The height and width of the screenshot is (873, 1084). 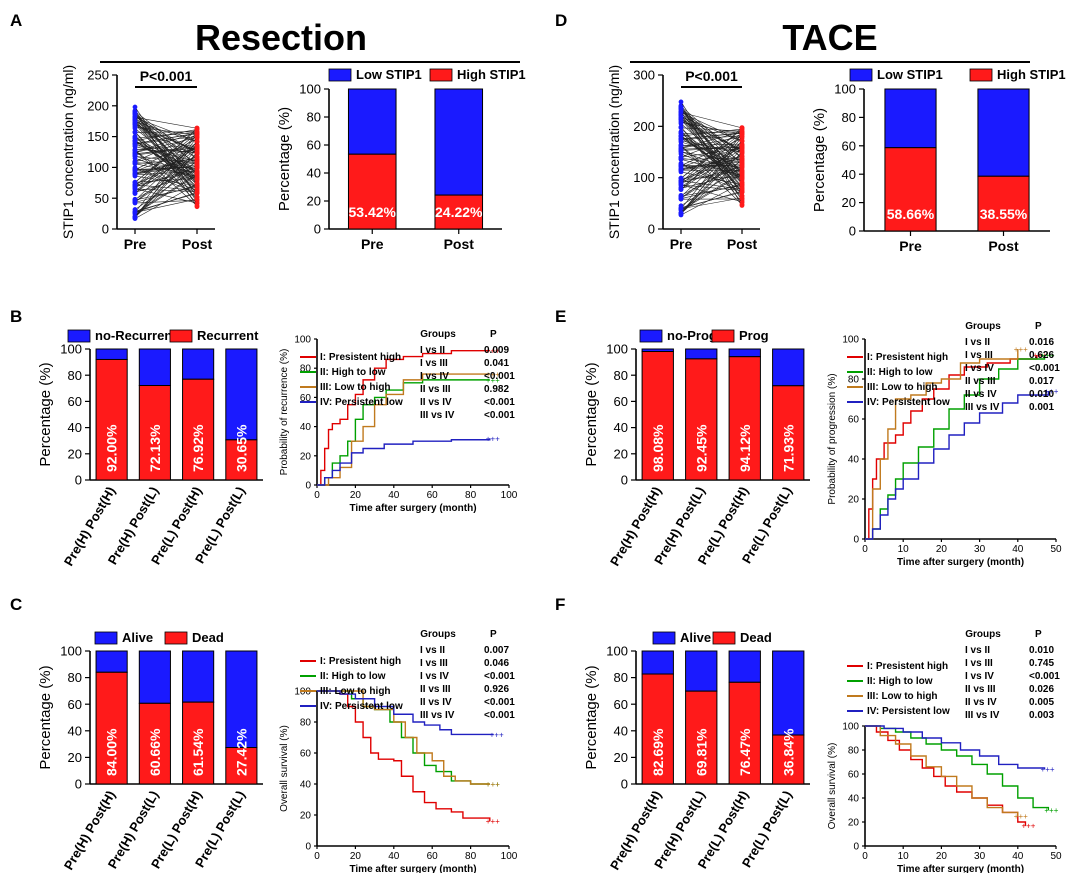 I want to click on y-tick-label: 20, so click(x=854, y=823).